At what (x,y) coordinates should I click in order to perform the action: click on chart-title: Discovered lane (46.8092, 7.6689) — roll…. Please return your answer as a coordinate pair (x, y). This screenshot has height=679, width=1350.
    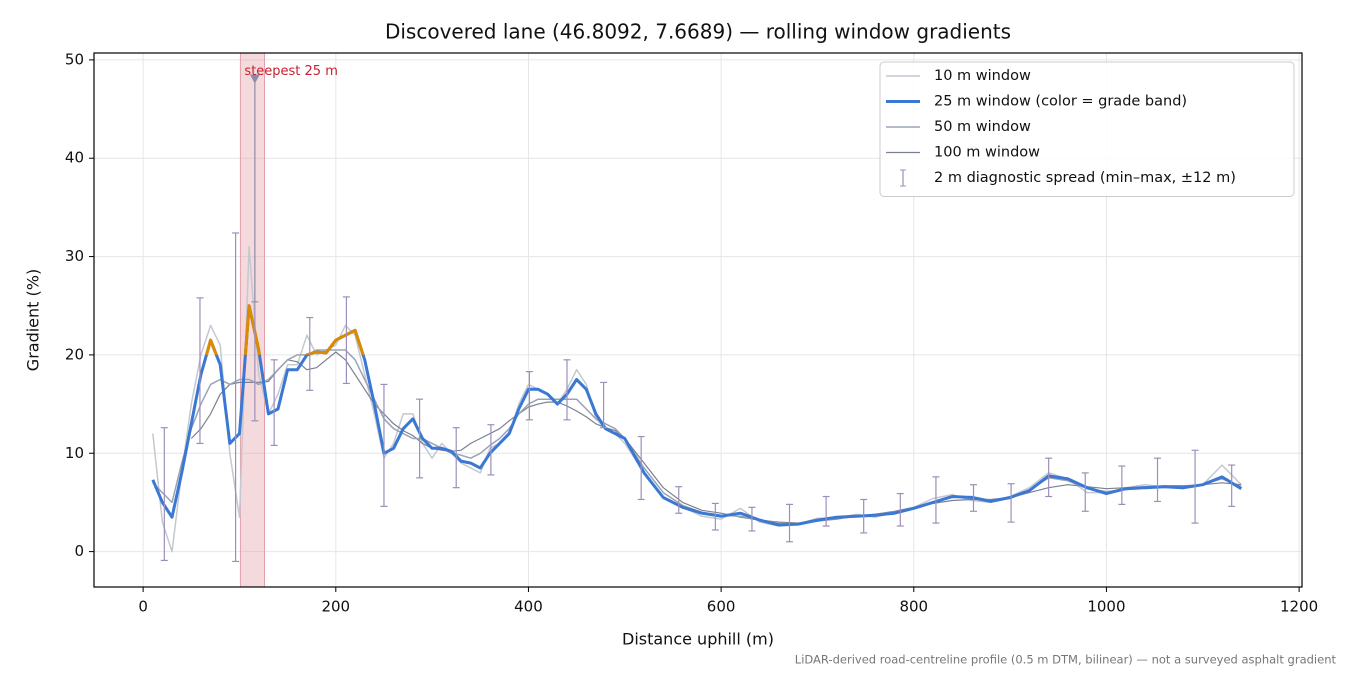
    Looking at the image, I should click on (698, 32).